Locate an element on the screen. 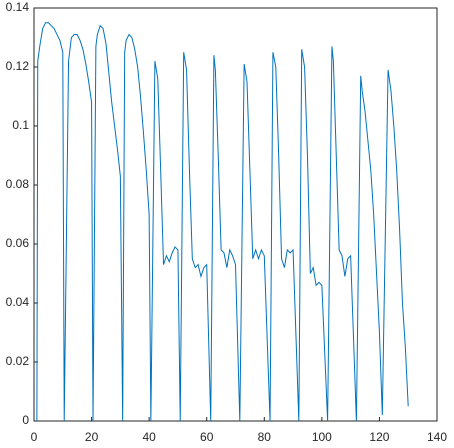 The width and height of the screenshot is (454, 448). y-tick-label: 0.02 is located at coordinates (18, 361).